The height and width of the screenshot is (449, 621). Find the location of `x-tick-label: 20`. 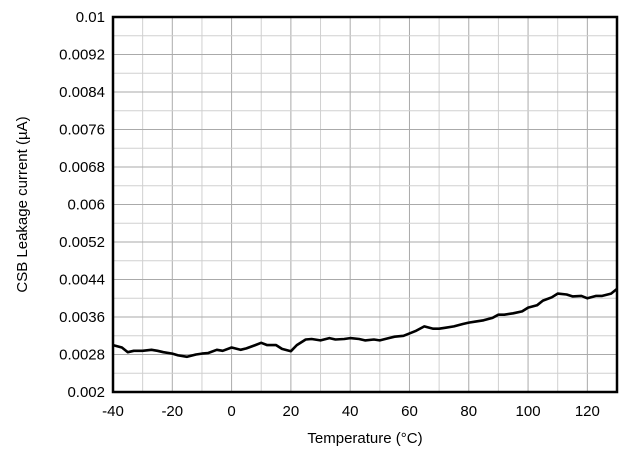

x-tick-label: 20 is located at coordinates (291, 411).